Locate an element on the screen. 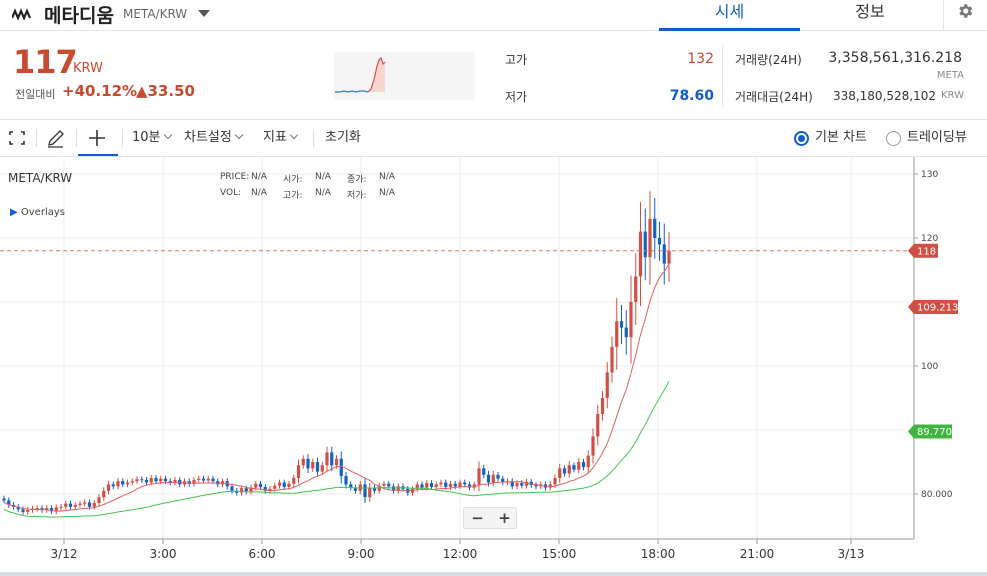 The image size is (987, 576). tab-info: 정보 is located at coordinates (870, 11).